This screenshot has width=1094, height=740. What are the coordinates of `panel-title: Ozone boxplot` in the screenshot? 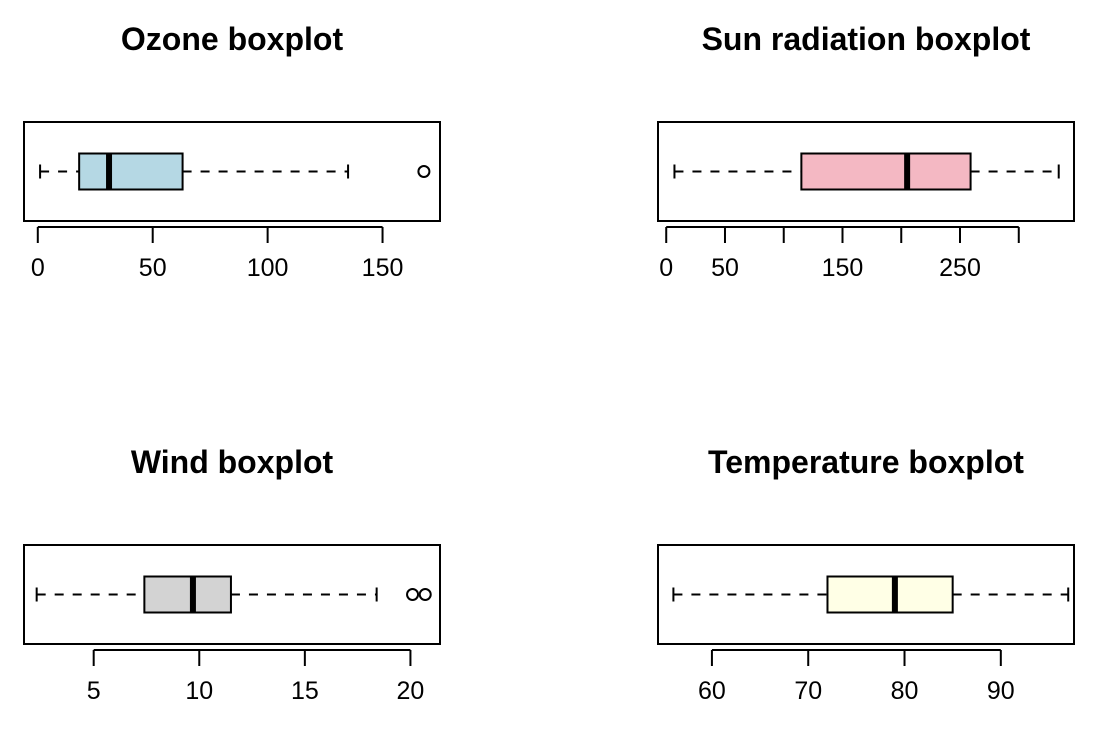 It's located at (232, 39).